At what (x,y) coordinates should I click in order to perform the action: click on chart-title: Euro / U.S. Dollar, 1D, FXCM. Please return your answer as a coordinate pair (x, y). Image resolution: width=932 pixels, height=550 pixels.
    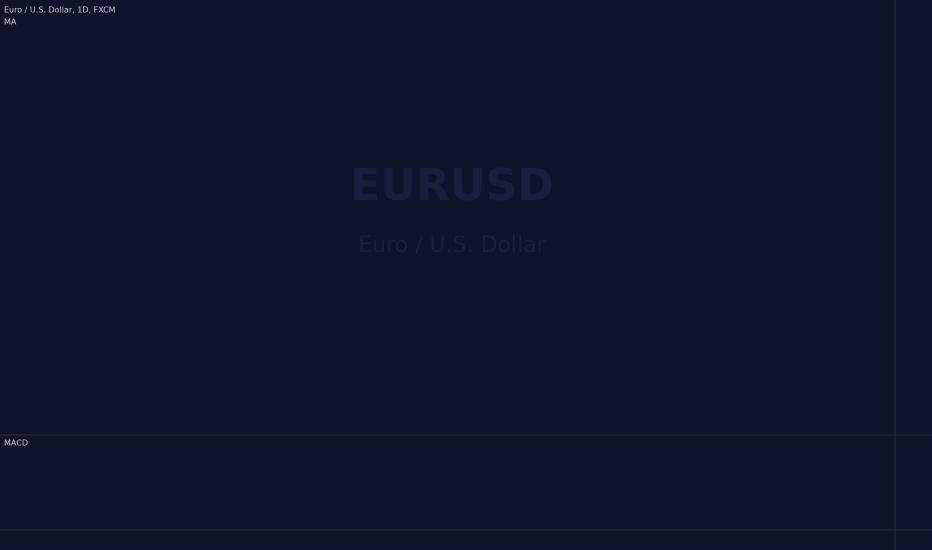
    Looking at the image, I should click on (60, 10).